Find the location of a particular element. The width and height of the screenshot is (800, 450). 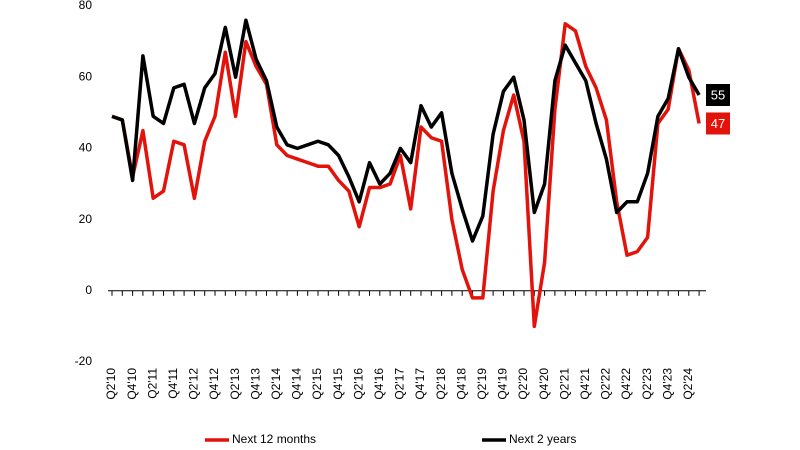

x-tick-label: Q4'21 is located at coordinates (585, 384).